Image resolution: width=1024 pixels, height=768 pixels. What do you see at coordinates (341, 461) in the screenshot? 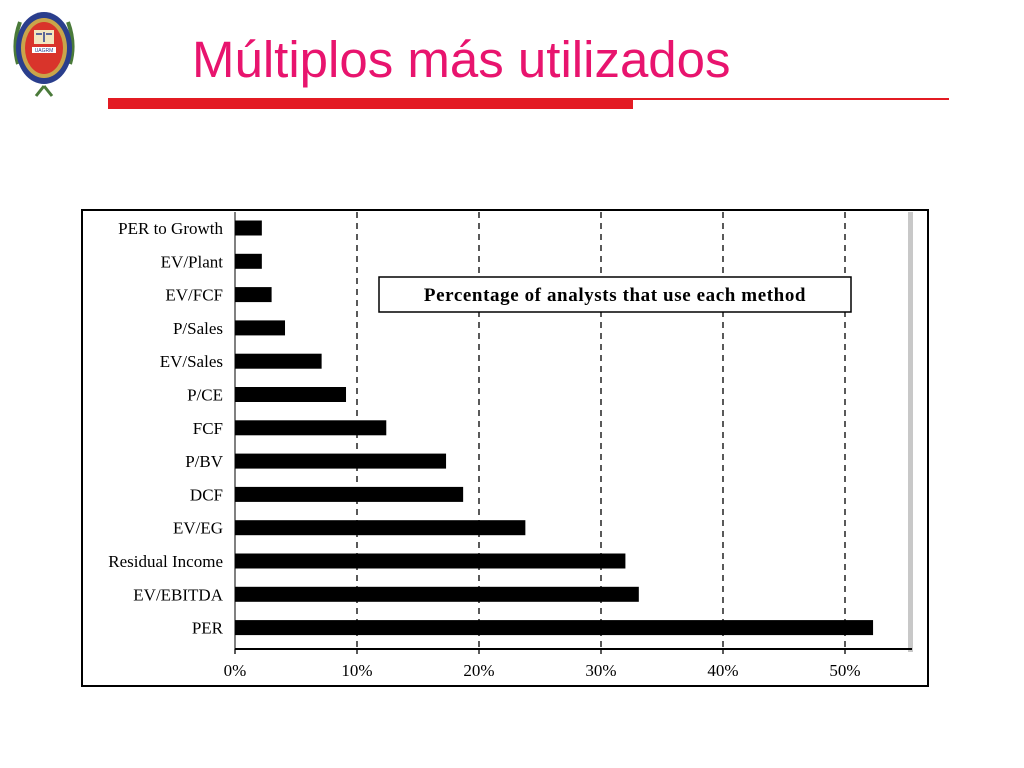
I see `bar-p-bv` at bounding box center [341, 461].